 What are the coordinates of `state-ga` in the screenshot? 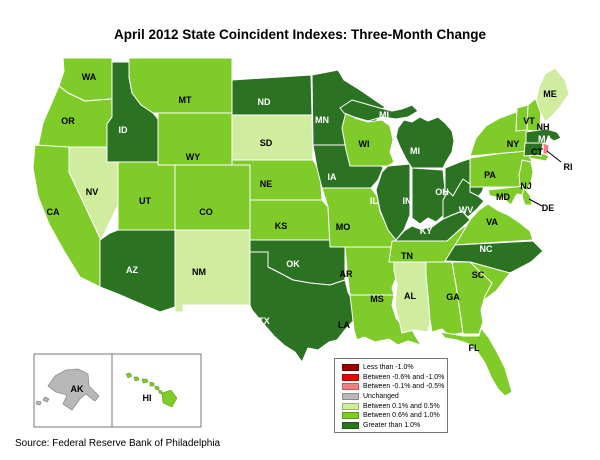 It's located at (472, 298).